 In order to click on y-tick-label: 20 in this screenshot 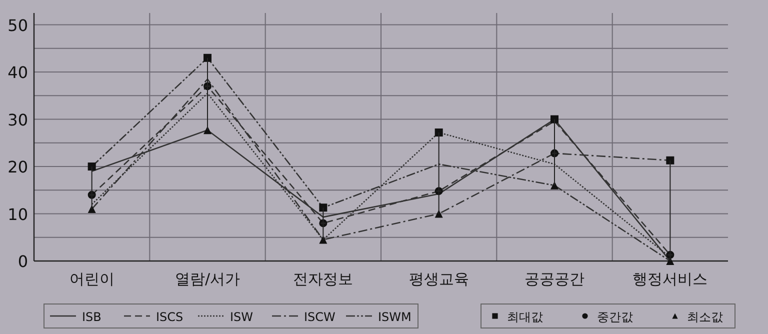, I will do `click(18, 167)`.